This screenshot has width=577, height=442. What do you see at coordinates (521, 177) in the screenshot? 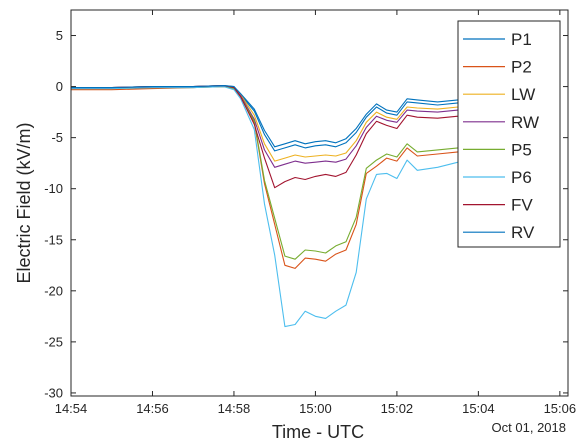
I see `legend-label-p6: P6` at bounding box center [521, 177].